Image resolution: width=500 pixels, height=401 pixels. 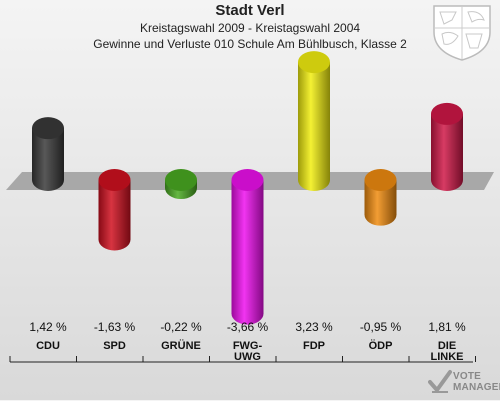 I want to click on logo-text-manager: MANAGER, so click(x=476, y=387).